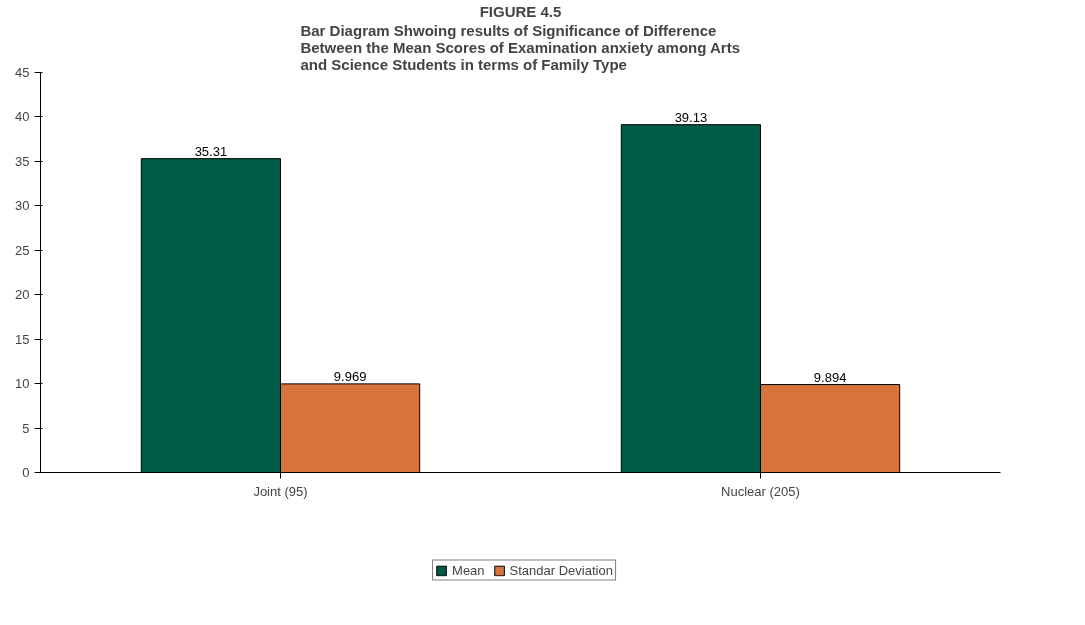 This screenshot has height=625, width=1085. I want to click on y-tick-label: 25, so click(22, 250).